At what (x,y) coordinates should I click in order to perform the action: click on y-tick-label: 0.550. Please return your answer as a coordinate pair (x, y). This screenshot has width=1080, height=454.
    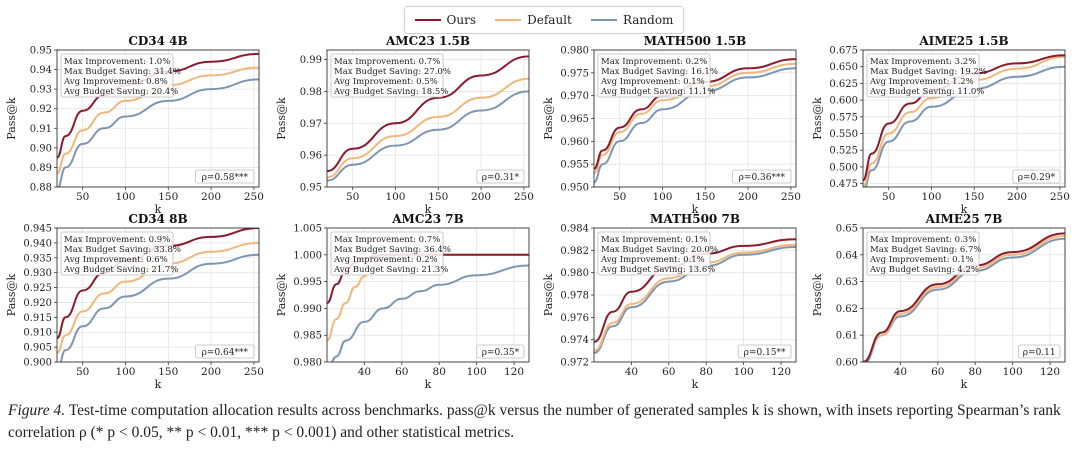
    Looking at the image, I should click on (843, 134).